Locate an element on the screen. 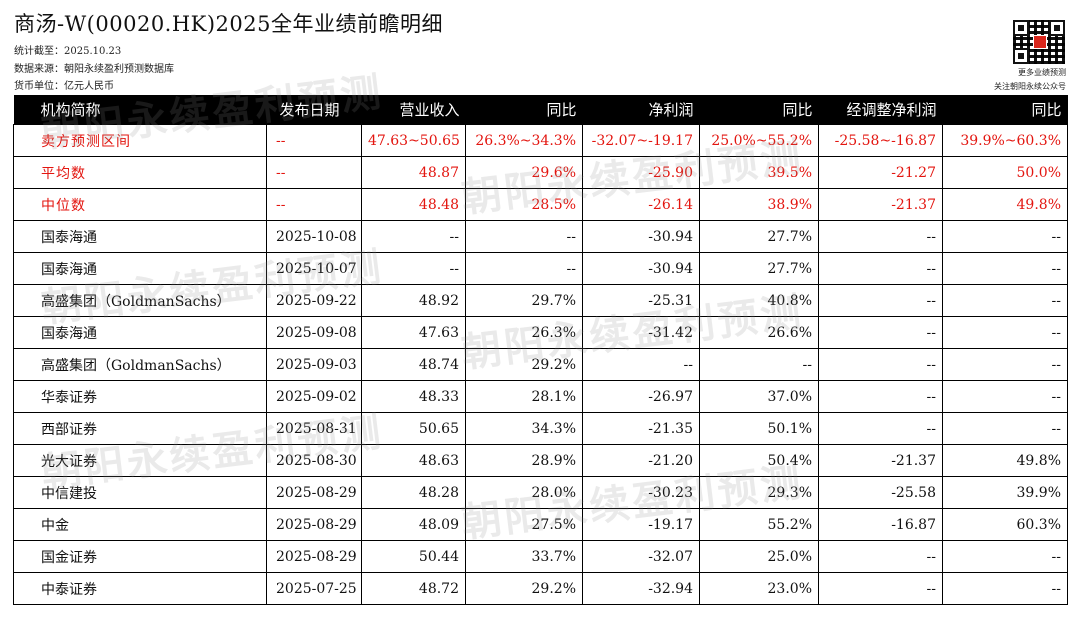 Image resolution: width=1080 pixels, height=623 pixels. table-row: 国泰海通 2025-09-08 47.63 26.3% -31.42 26.6% -- -- is located at coordinates (540, 332).